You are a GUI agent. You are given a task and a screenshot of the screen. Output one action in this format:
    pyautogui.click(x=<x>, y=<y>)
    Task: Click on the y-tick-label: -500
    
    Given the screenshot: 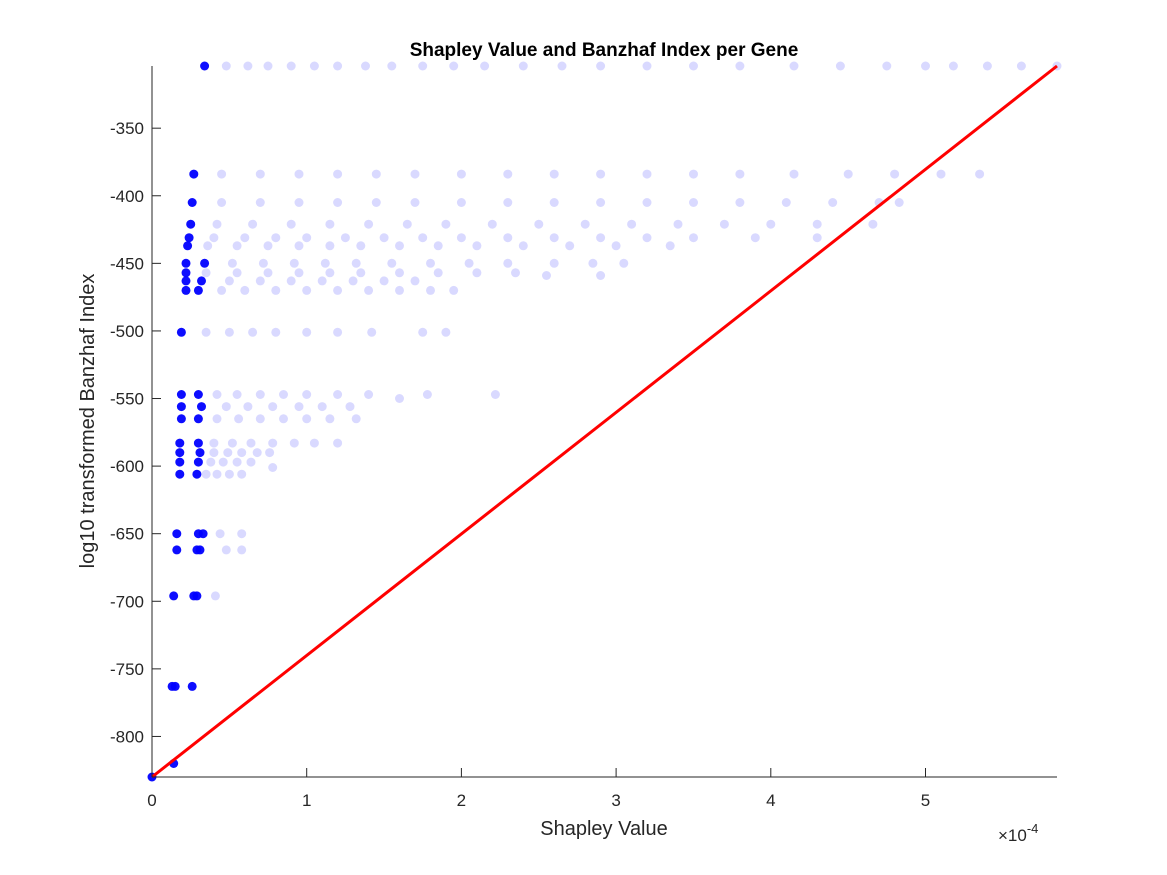 What is the action you would take?
    pyautogui.click(x=127, y=331)
    